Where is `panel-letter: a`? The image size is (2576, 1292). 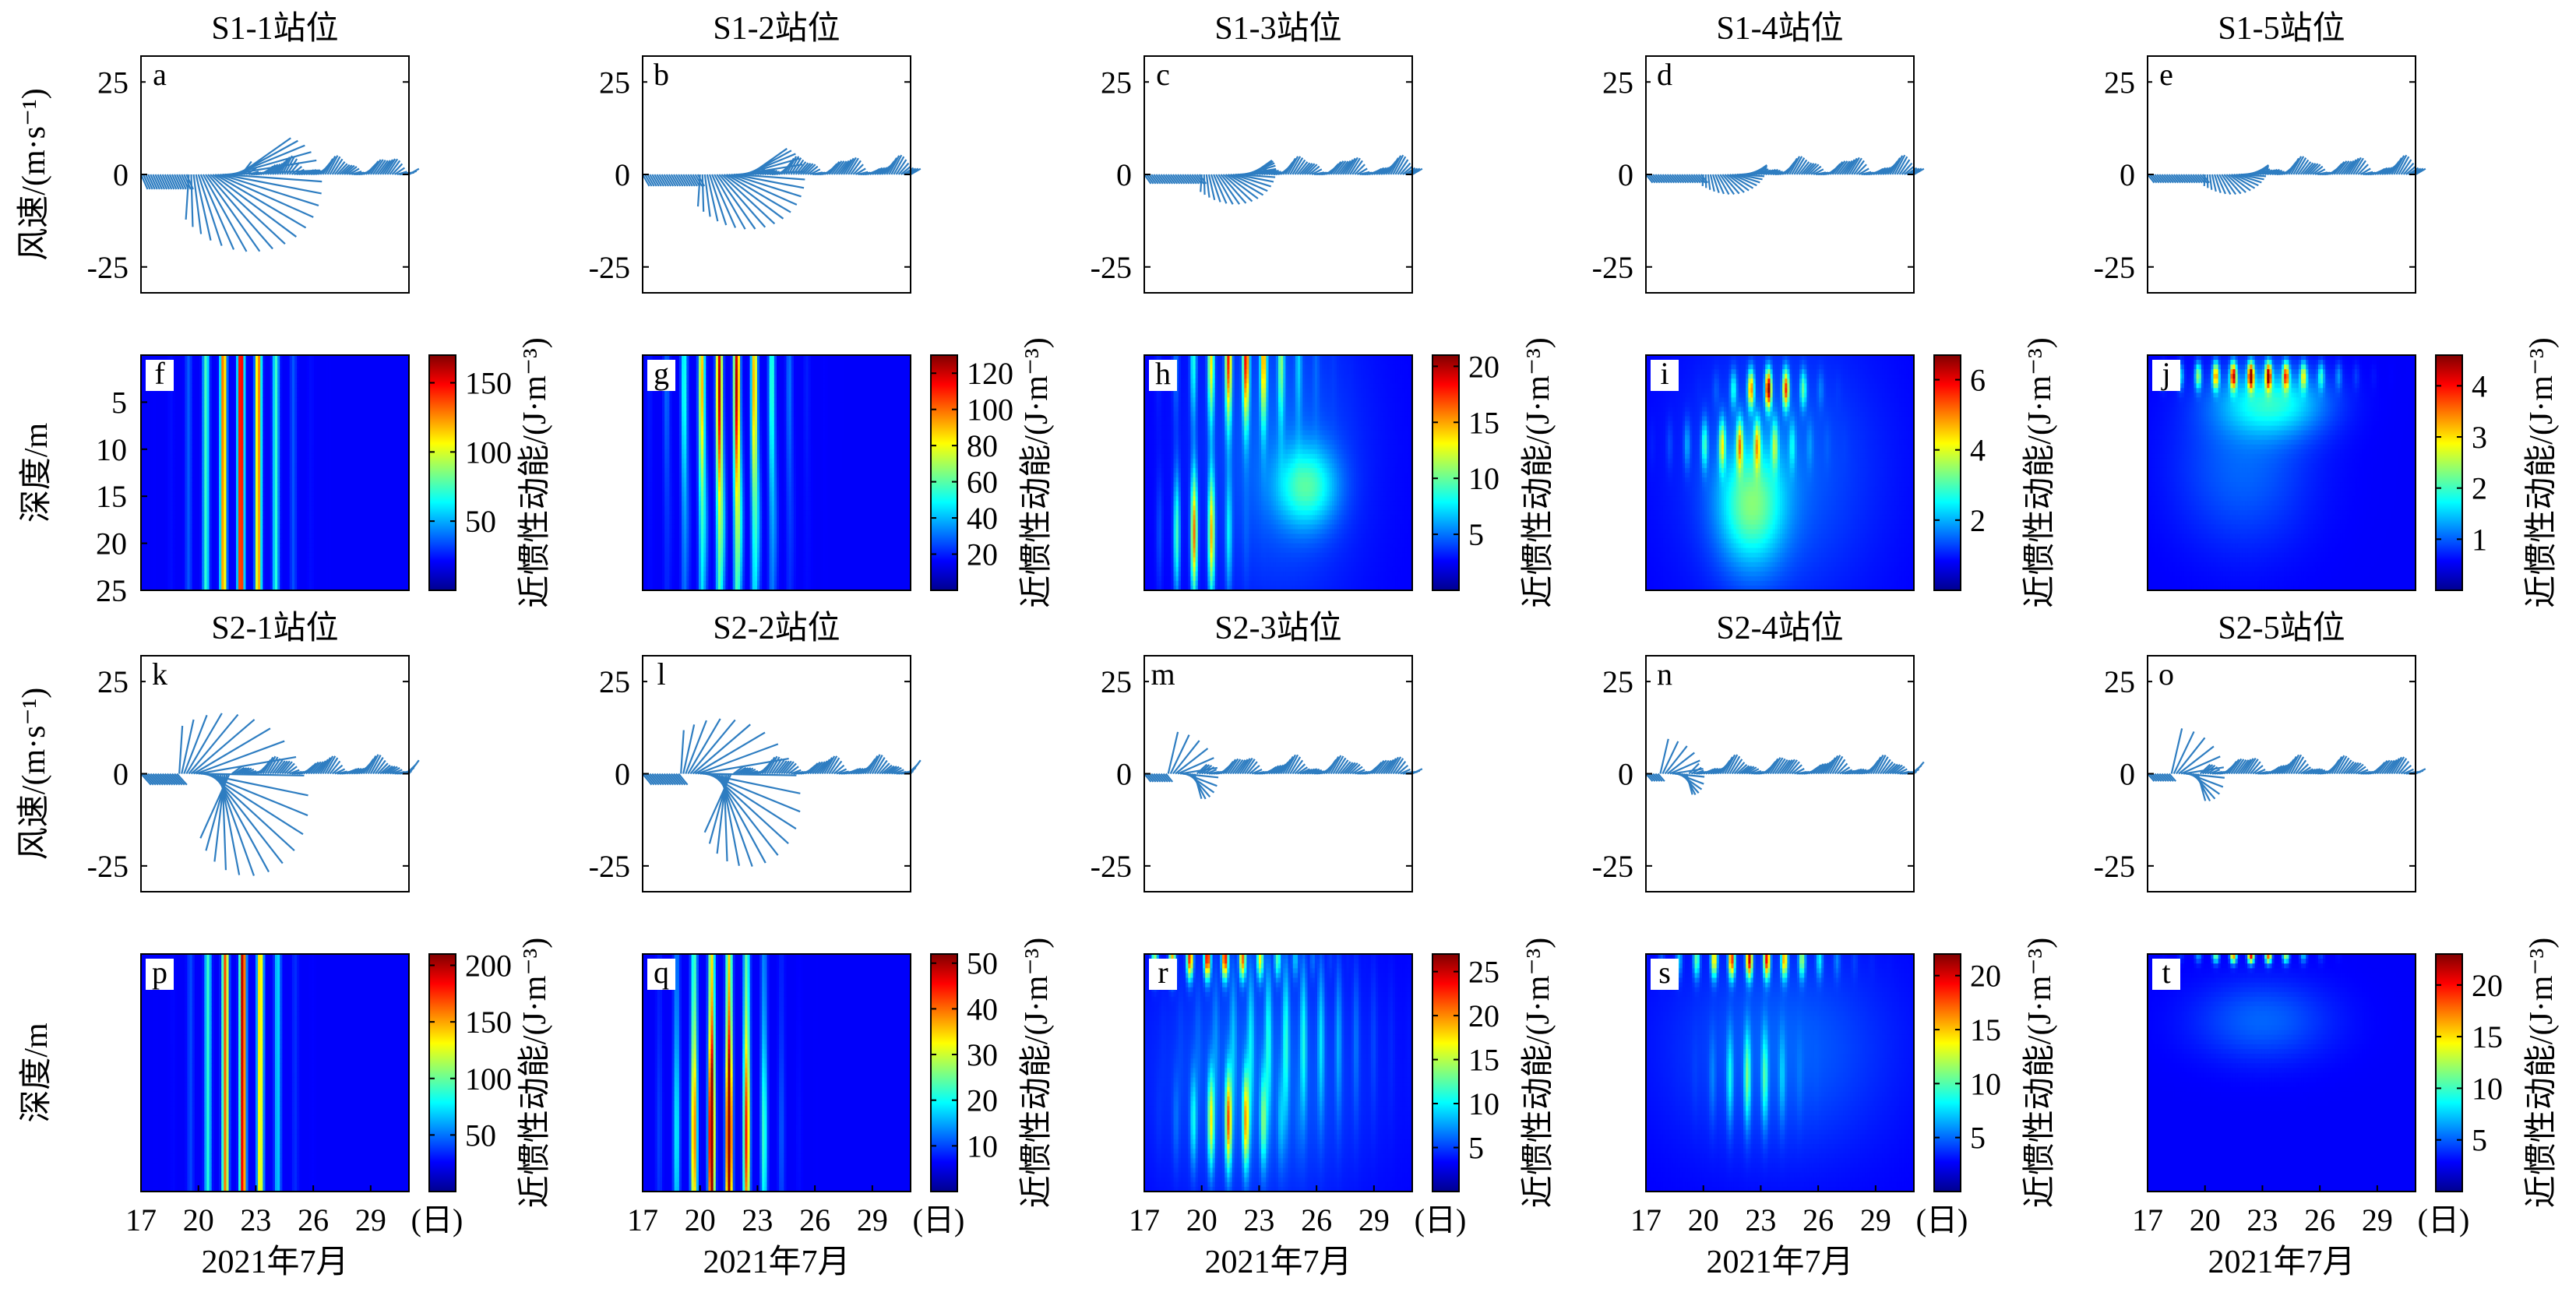
panel-letter: a is located at coordinates (160, 74).